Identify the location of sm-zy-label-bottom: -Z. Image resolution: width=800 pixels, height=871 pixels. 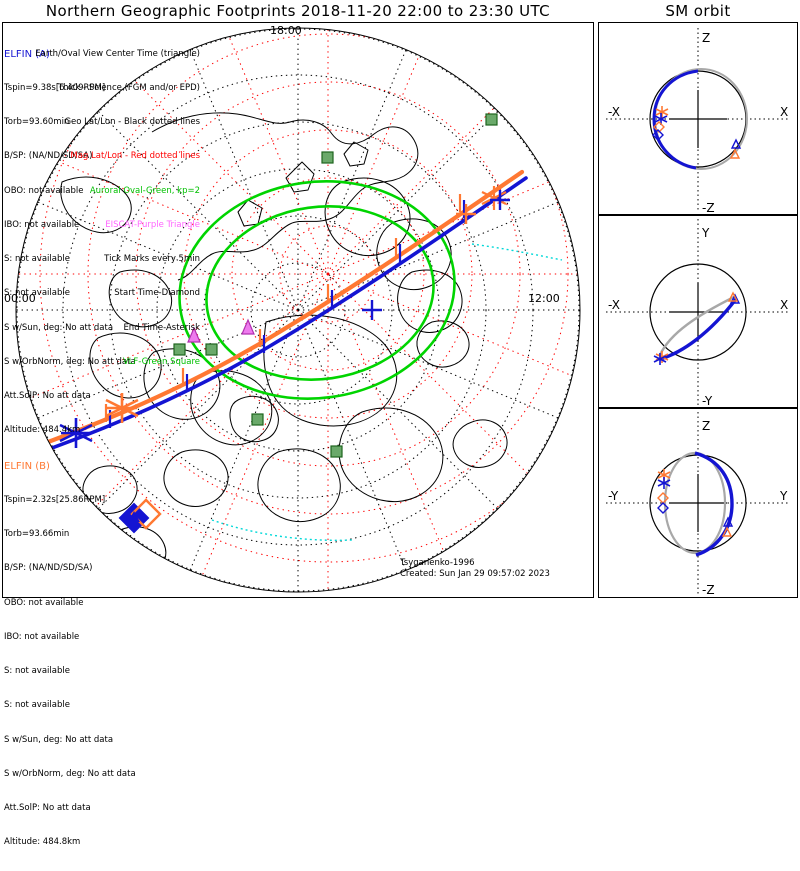
(708, 590).